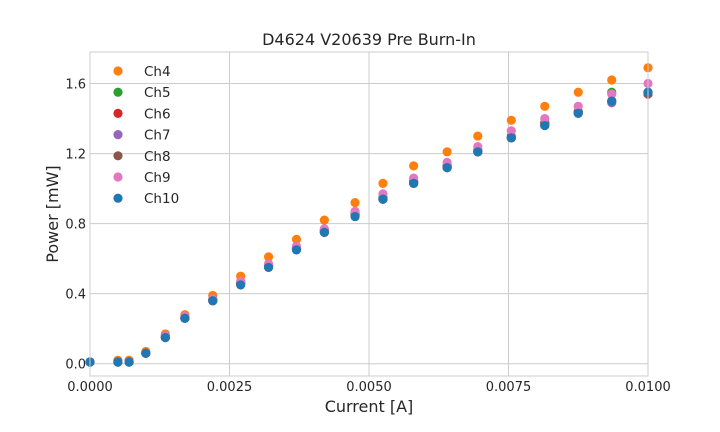 This screenshot has width=720, height=432. Describe the element at coordinates (648, 387) in the screenshot. I see `x-tick-label: 0.0100` at that location.